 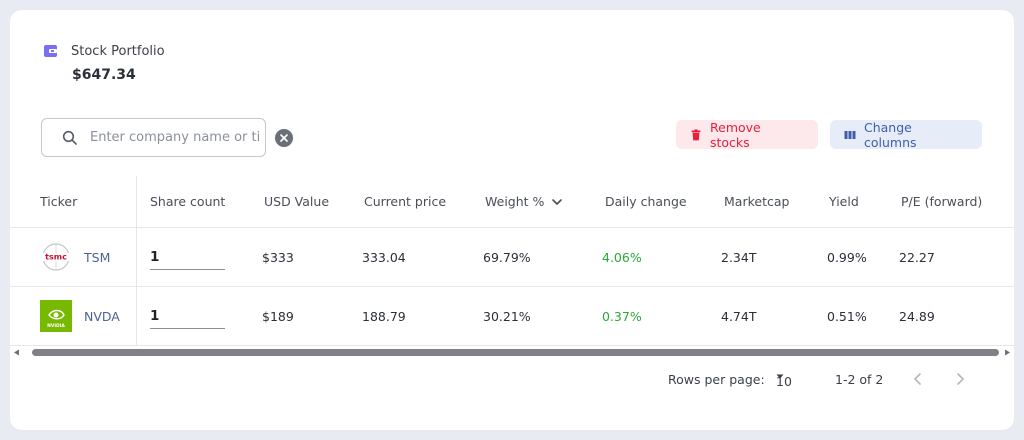 I want to click on portfolio-total: $647.34, so click(x=104, y=75).